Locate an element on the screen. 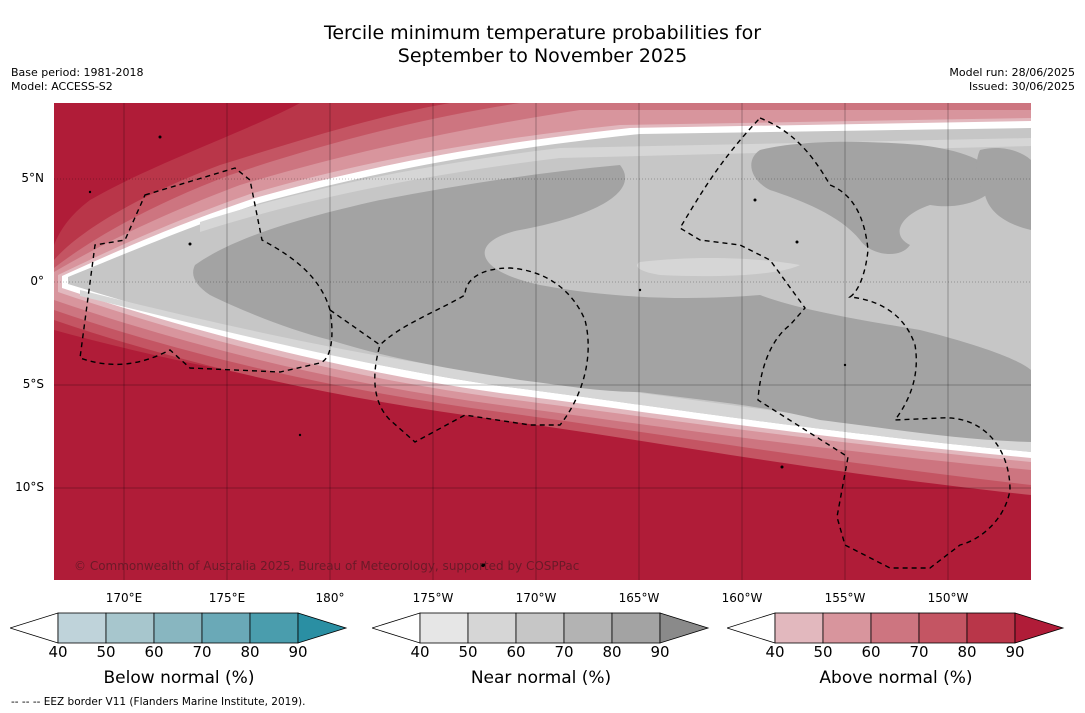 This screenshot has height=713, width=1085. above-normal-colorbar is located at coordinates (896, 628).